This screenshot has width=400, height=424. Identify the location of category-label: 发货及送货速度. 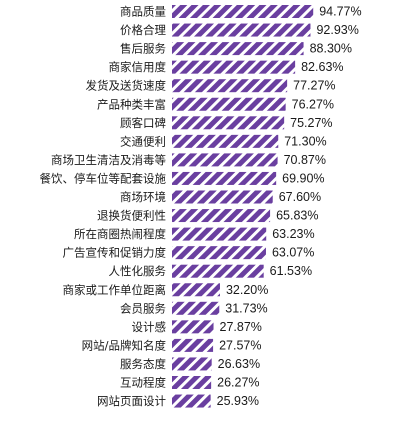
(126, 86).